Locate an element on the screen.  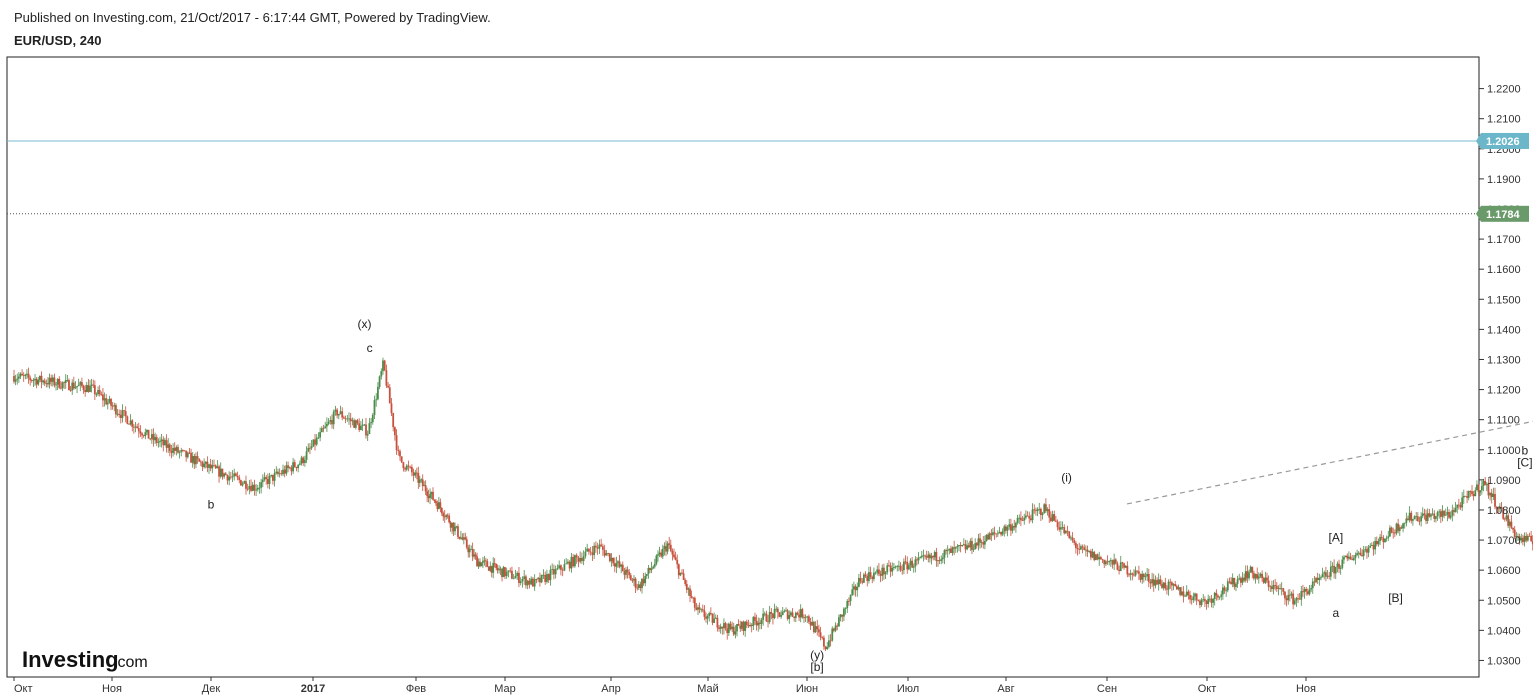
wave-label: a is located at coordinates (1336, 613).